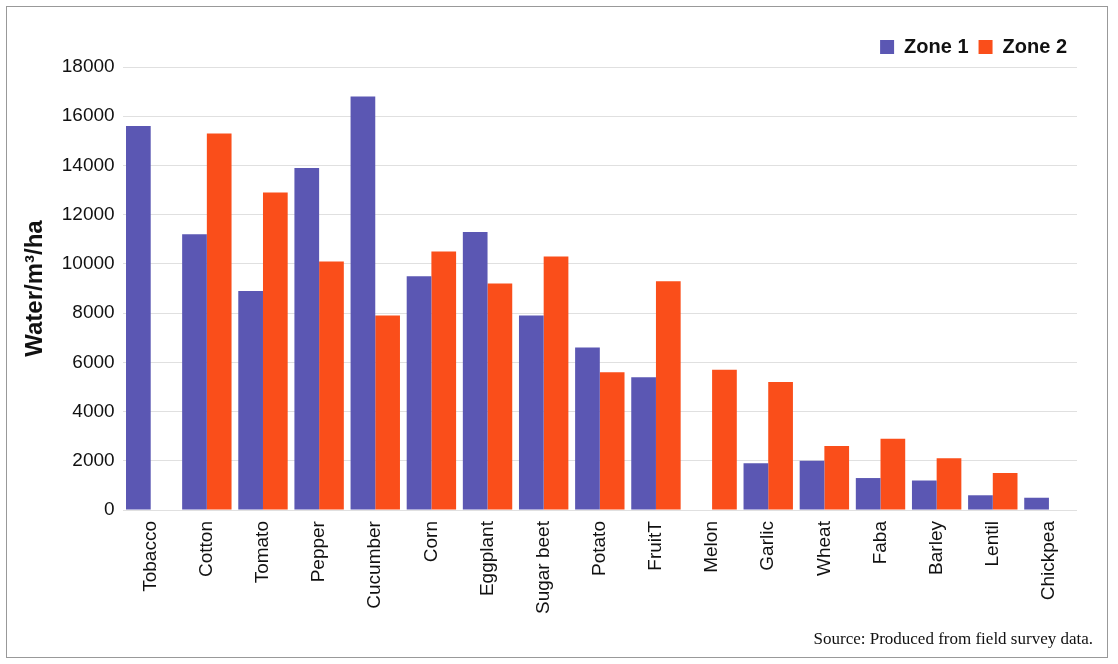 This screenshot has height=664, width=1118. What do you see at coordinates (992, 544) in the screenshot?
I see `x-tick-label: Lentil` at bounding box center [992, 544].